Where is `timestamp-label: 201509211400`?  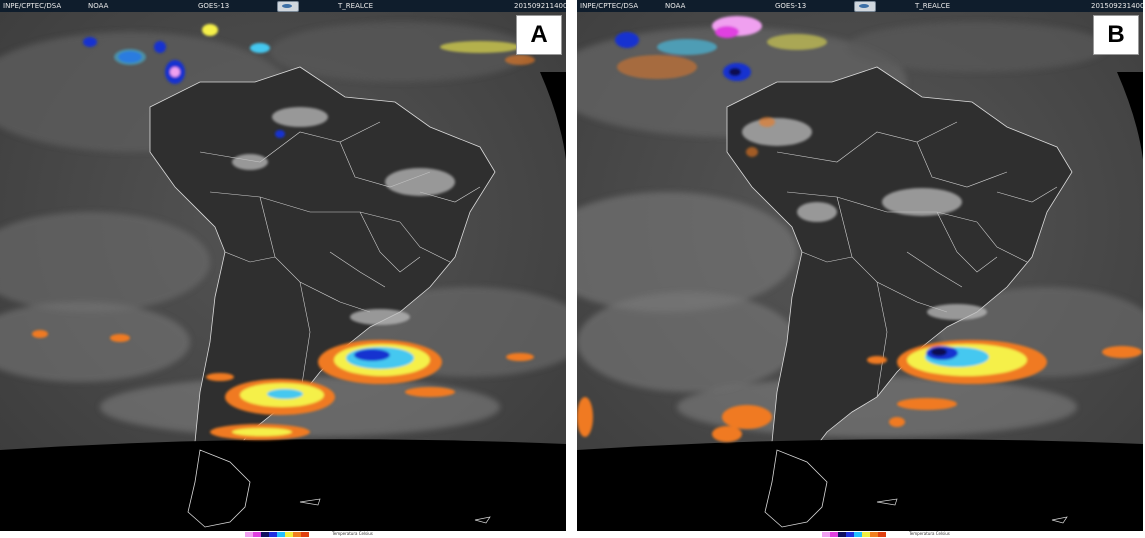 timestamp-label: 201509211400 is located at coordinates (540, 6).